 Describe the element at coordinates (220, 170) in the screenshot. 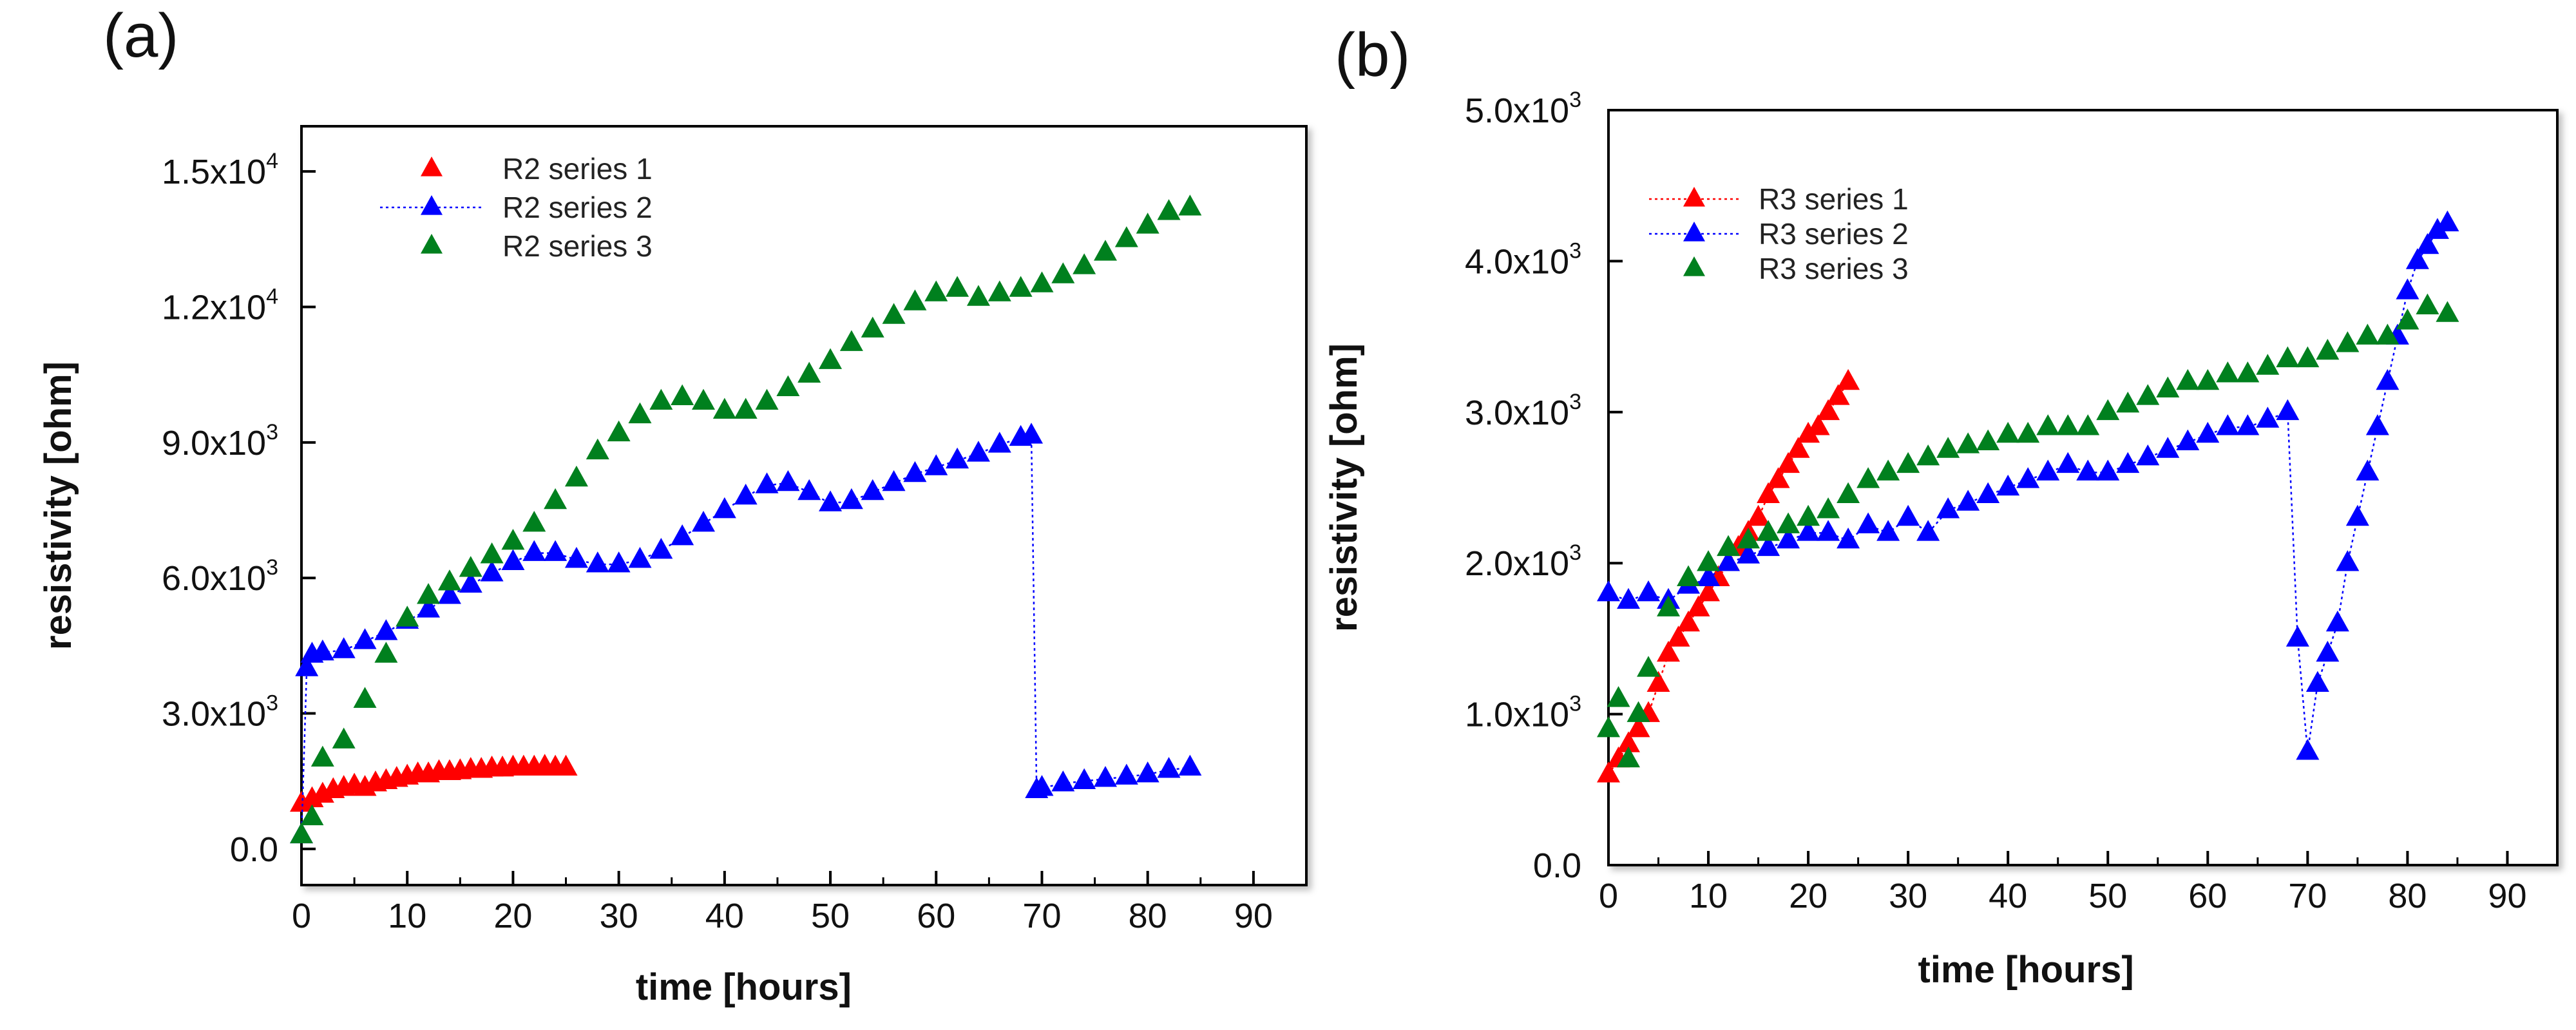

I see `y-tick-label-a: 1.5x10⁴` at that location.